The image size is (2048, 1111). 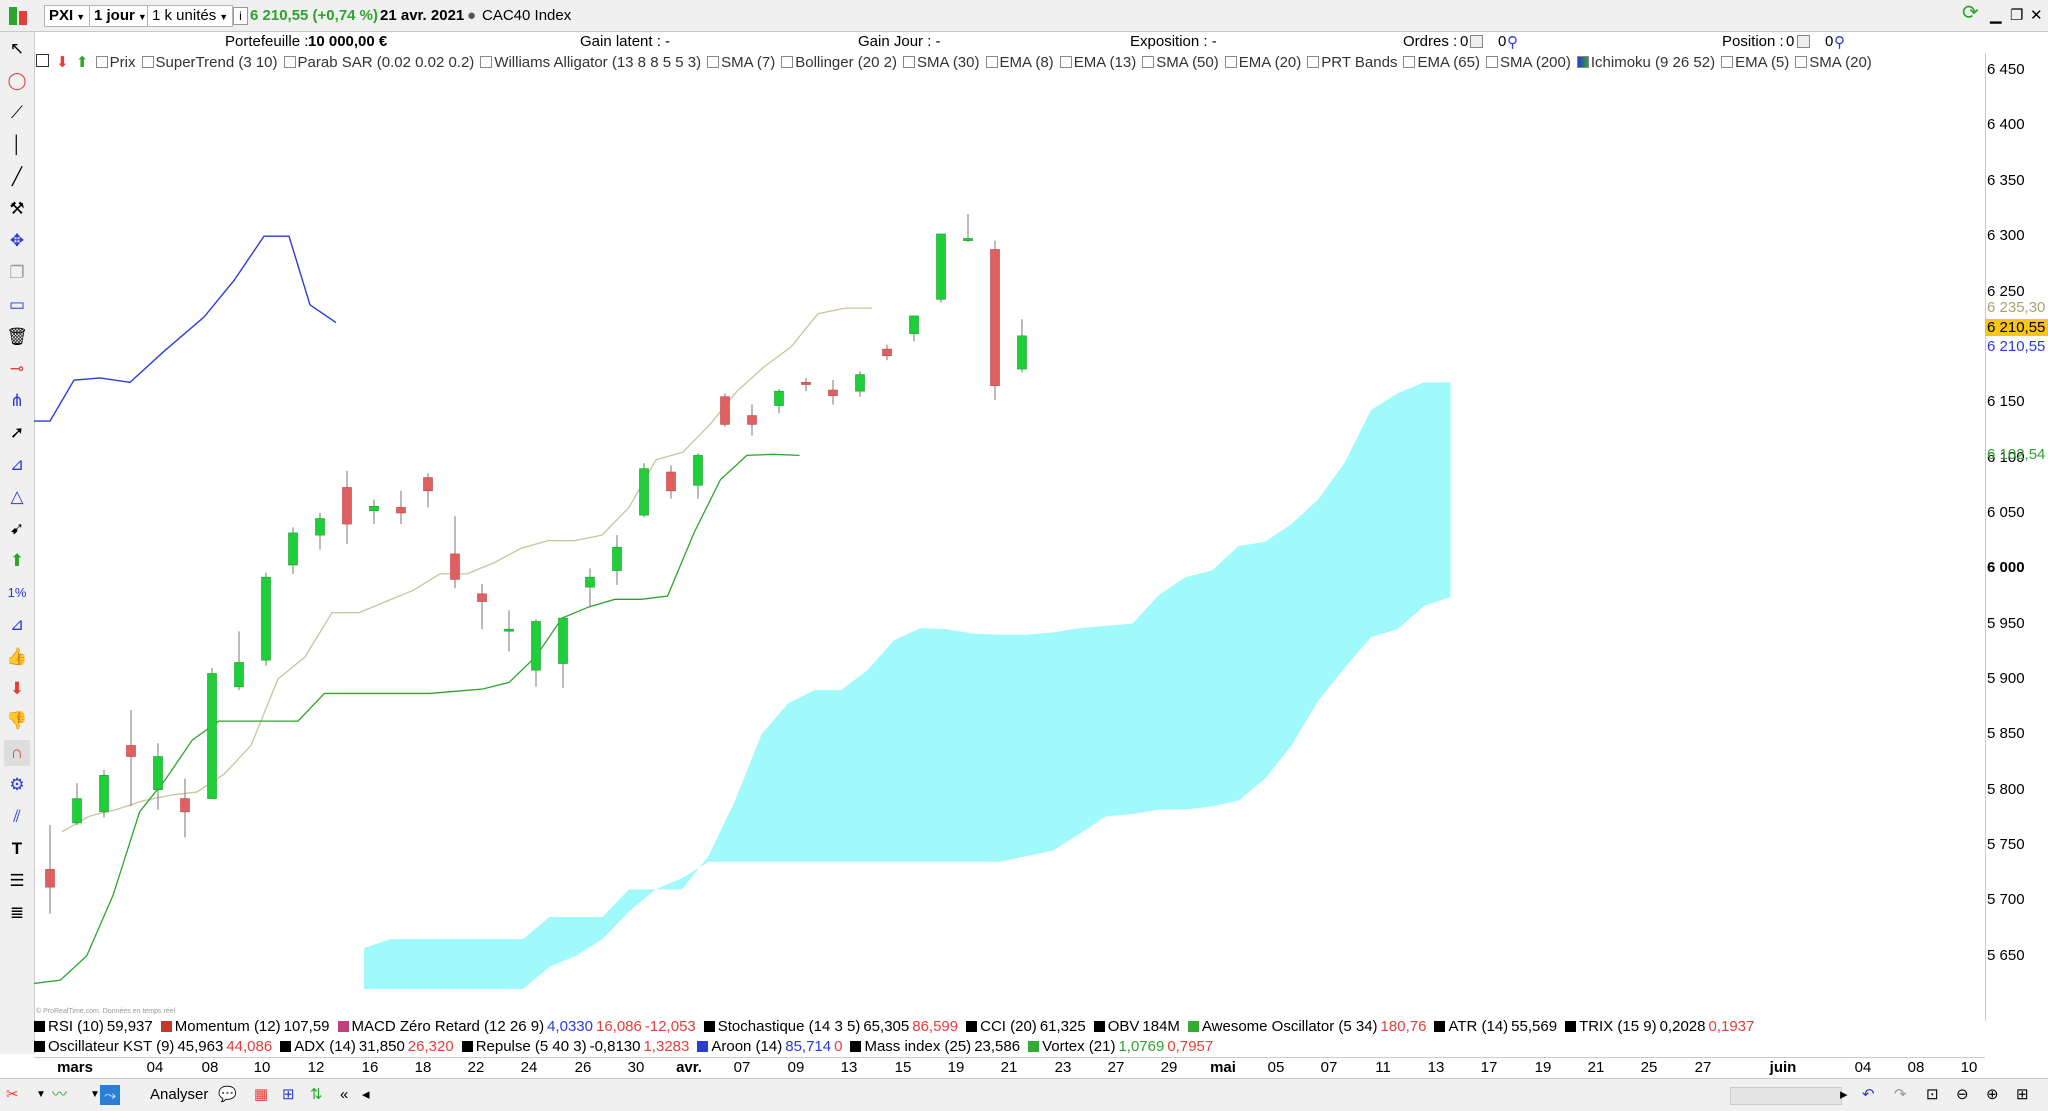 I want to click on percent-icon: 1%, so click(x=17, y=592).